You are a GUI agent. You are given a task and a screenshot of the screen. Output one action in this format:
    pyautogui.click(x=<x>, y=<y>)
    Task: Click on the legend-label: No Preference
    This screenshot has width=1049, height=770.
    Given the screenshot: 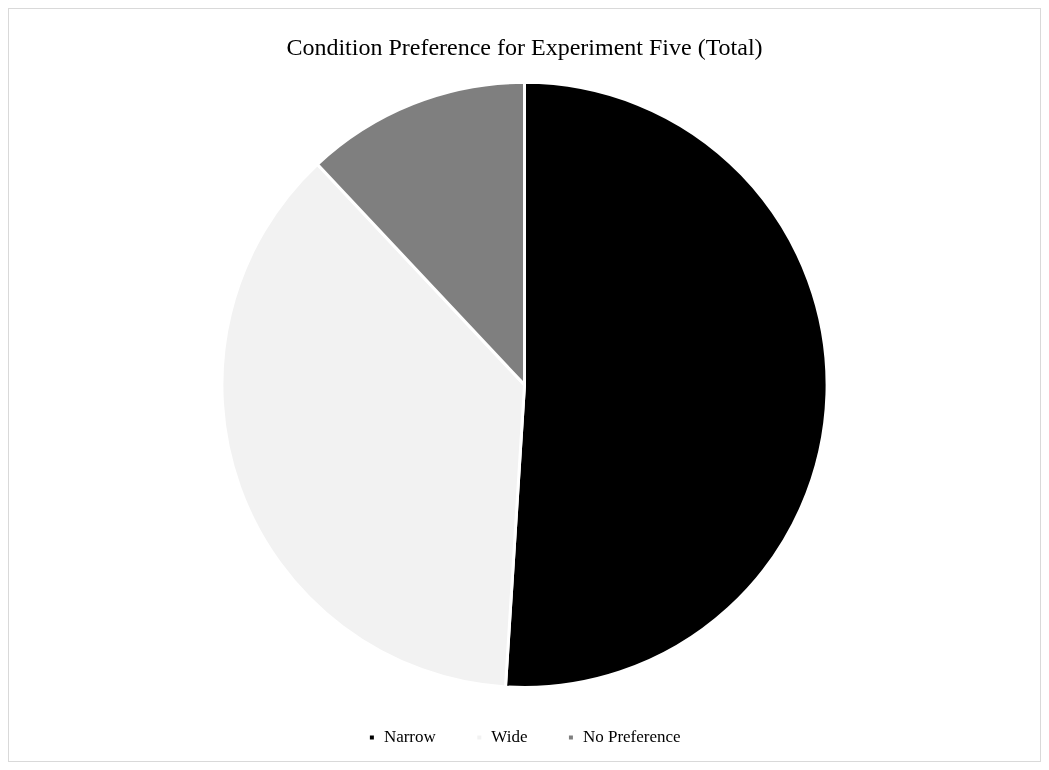 What is the action you would take?
    pyautogui.click(x=631, y=736)
    